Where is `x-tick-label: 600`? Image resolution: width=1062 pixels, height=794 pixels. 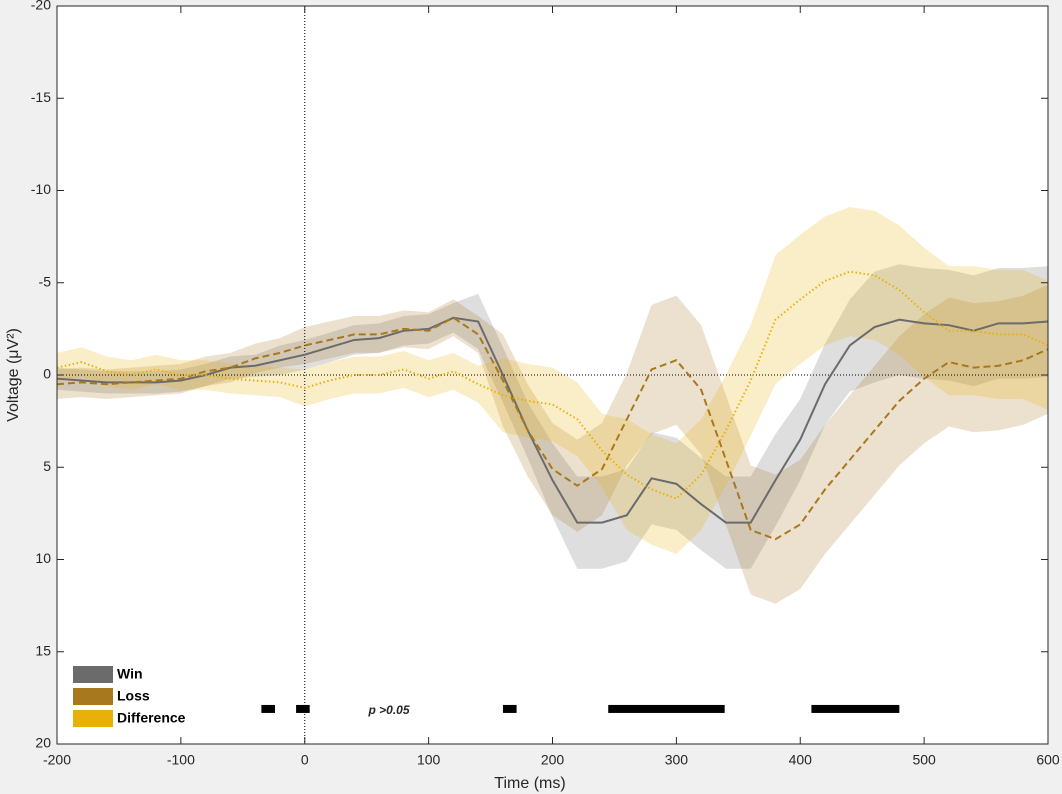
x-tick-label: 600 is located at coordinates (1048, 760).